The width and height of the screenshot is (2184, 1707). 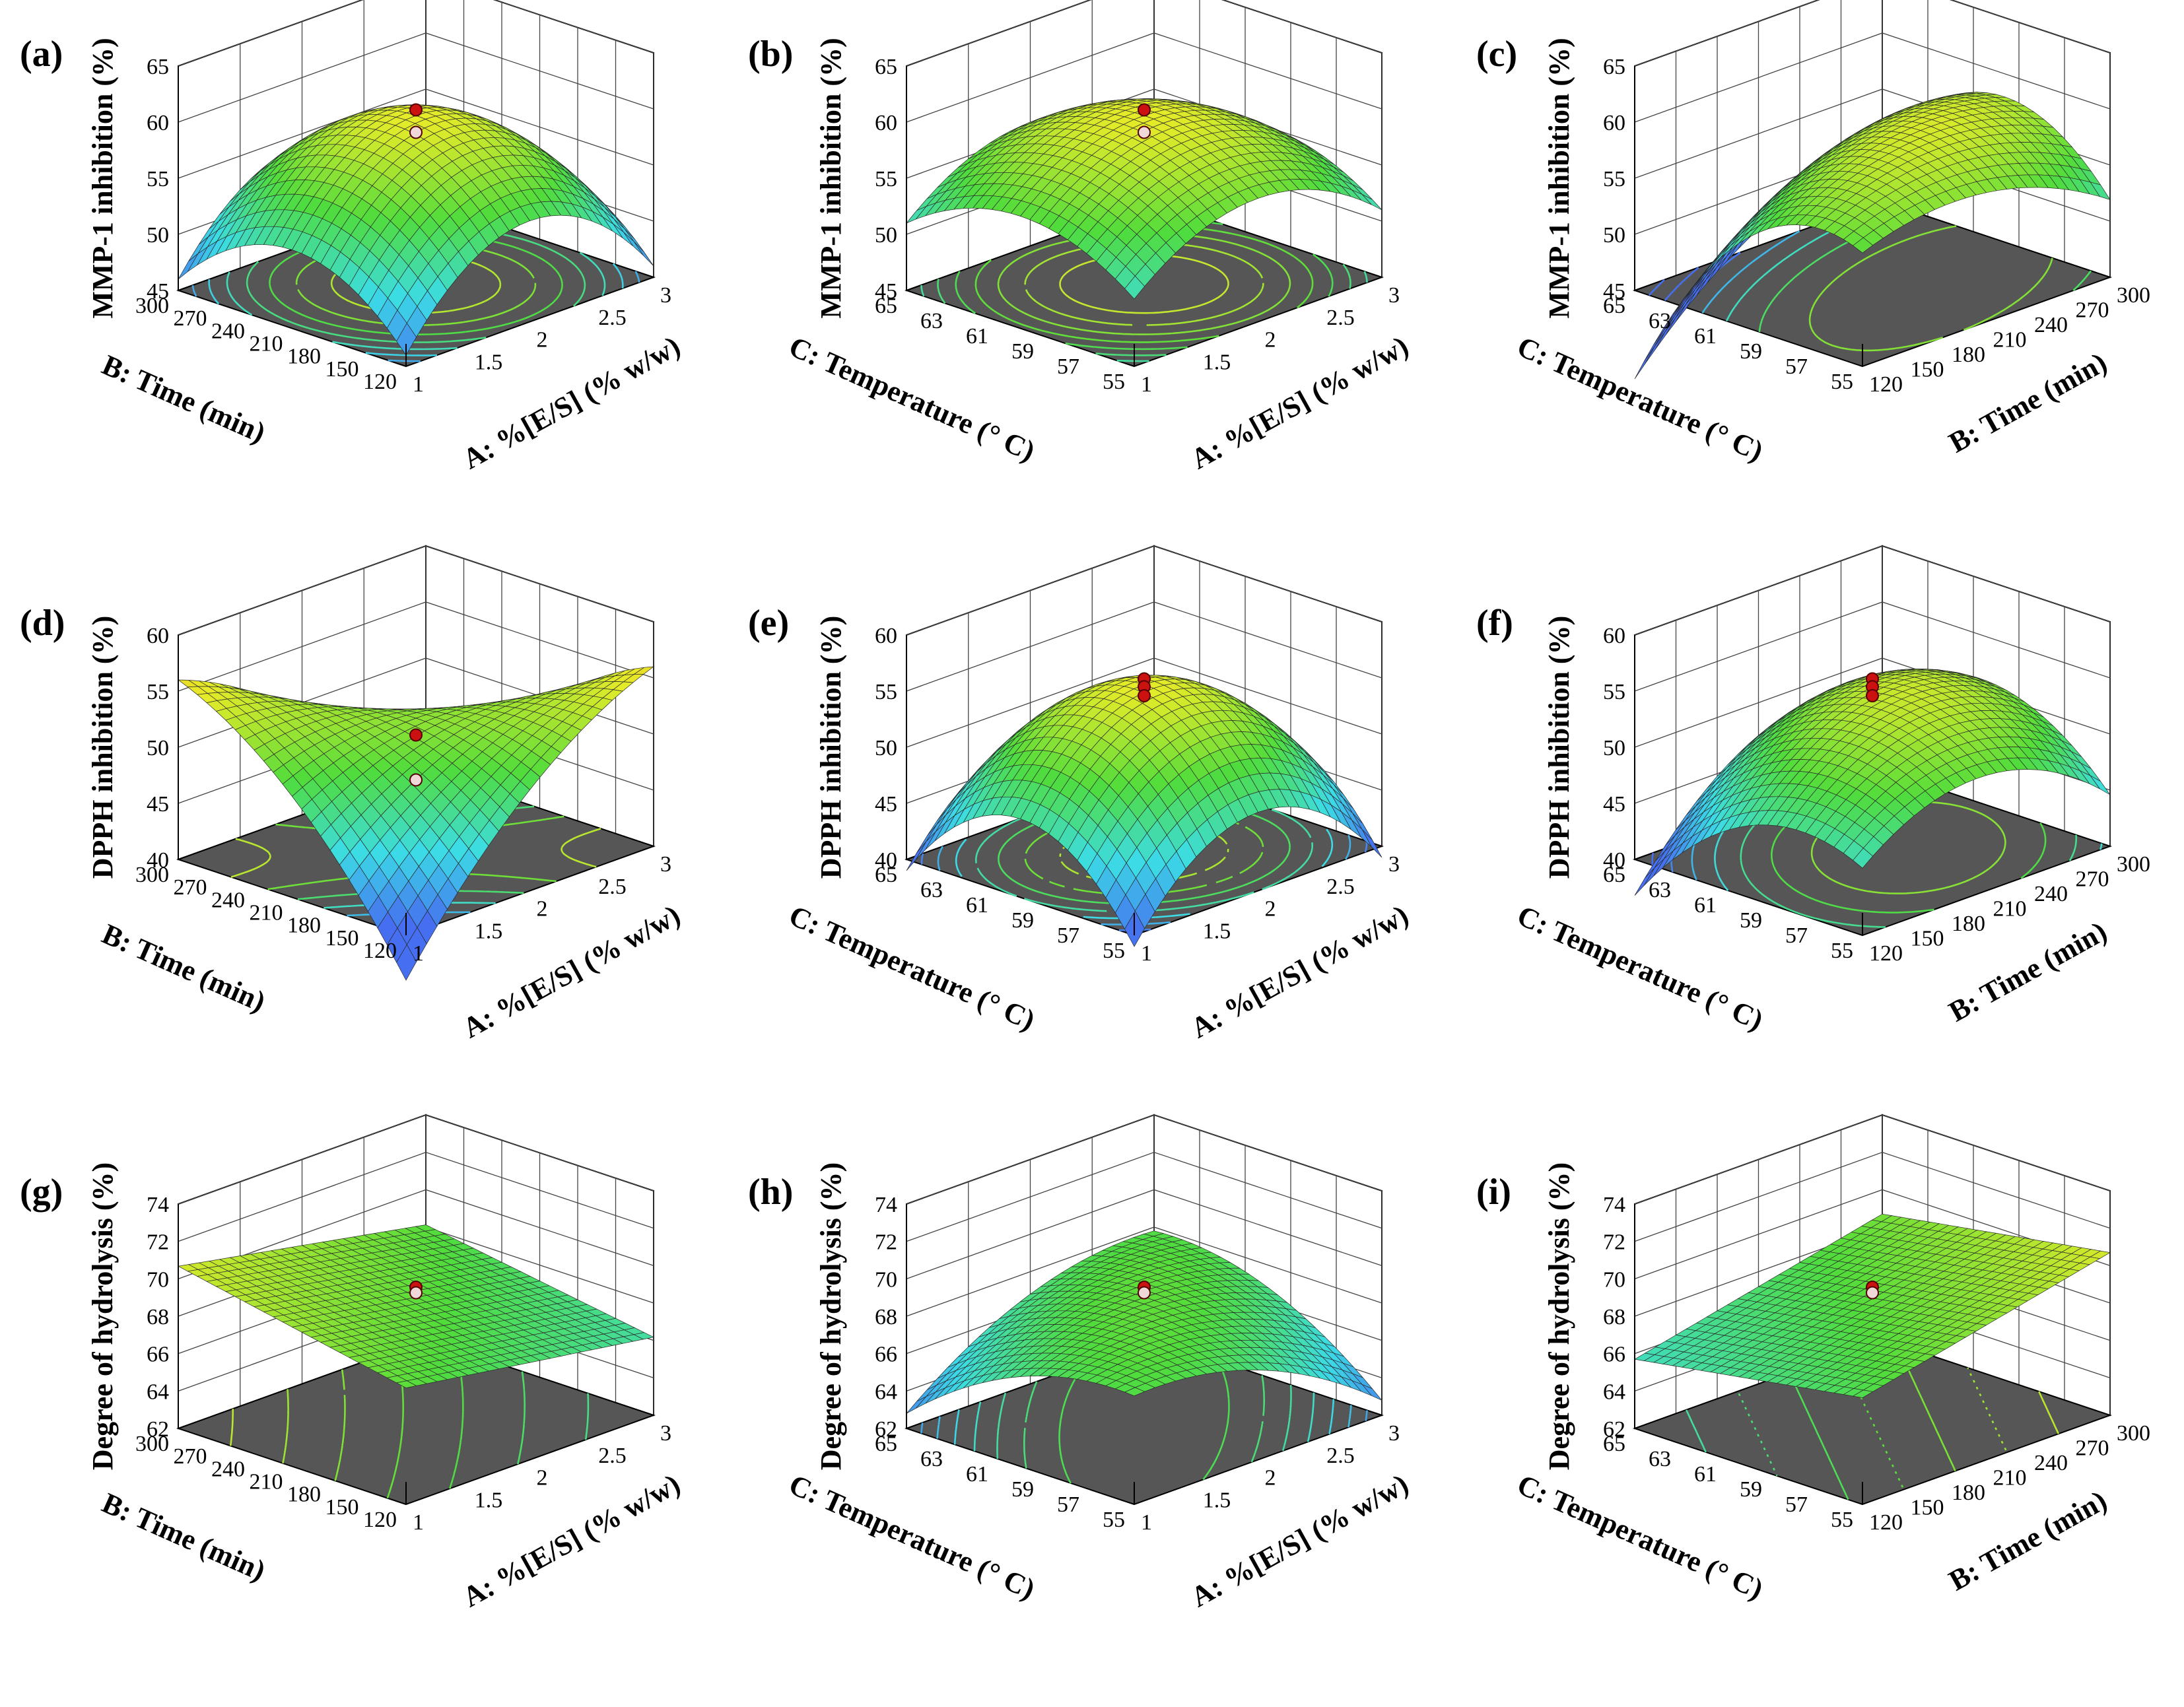 What do you see at coordinates (2010, 909) in the screenshot?
I see `right-axis-tick: 210` at bounding box center [2010, 909].